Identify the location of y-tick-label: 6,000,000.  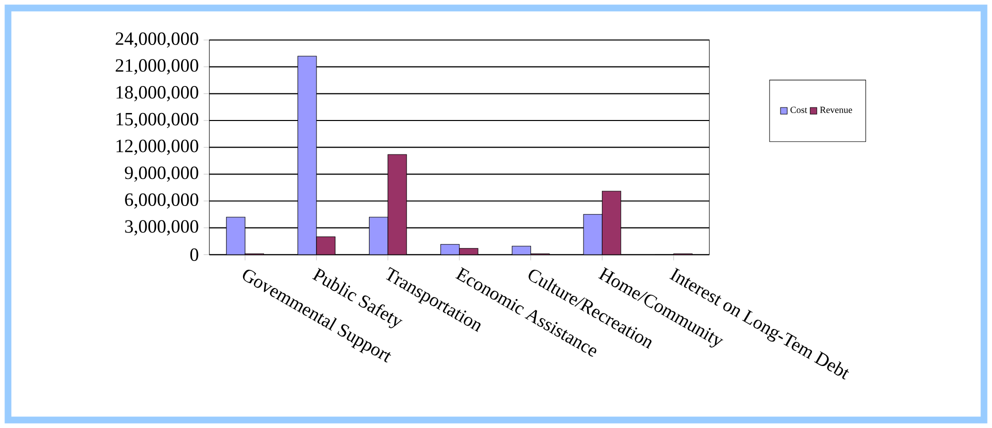
(161, 201).